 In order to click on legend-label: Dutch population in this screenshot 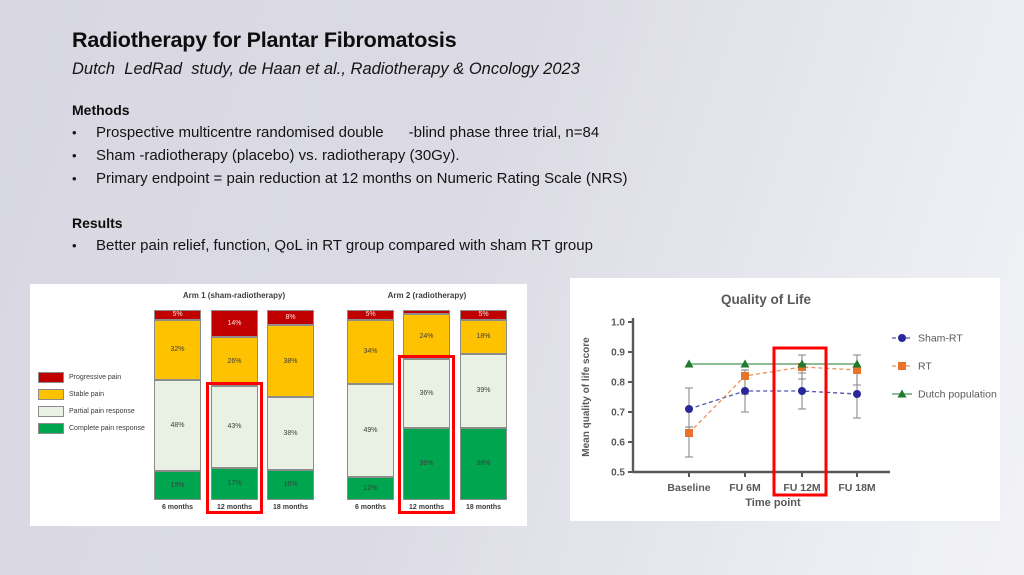, I will do `click(957, 395)`.